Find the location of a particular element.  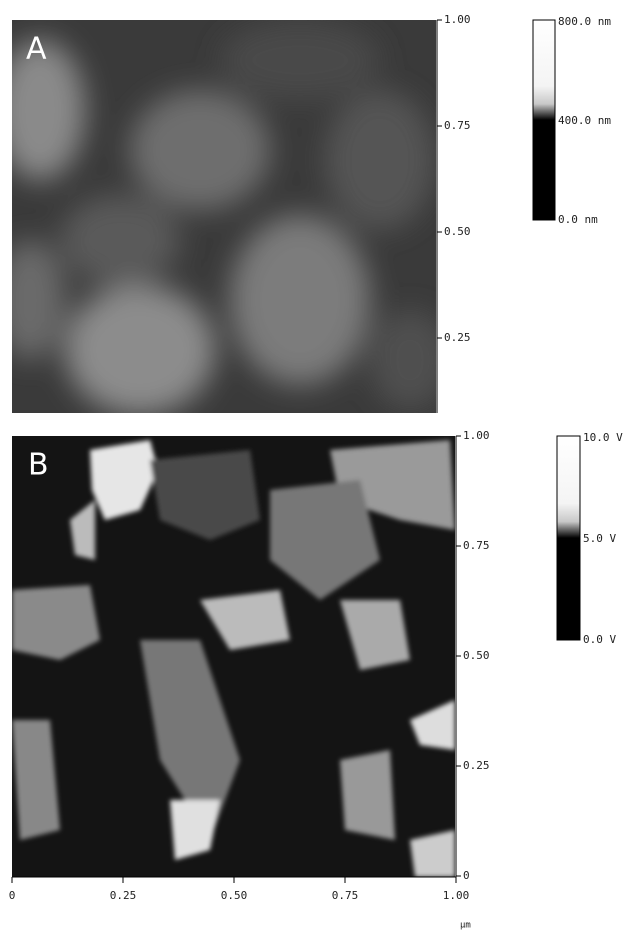

x-tick-label: 0.25 is located at coordinates (123, 895).